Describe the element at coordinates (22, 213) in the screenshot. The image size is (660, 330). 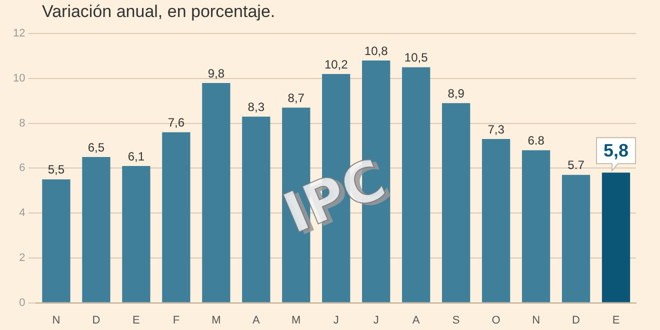
I see `y-tick-label: 4` at that location.